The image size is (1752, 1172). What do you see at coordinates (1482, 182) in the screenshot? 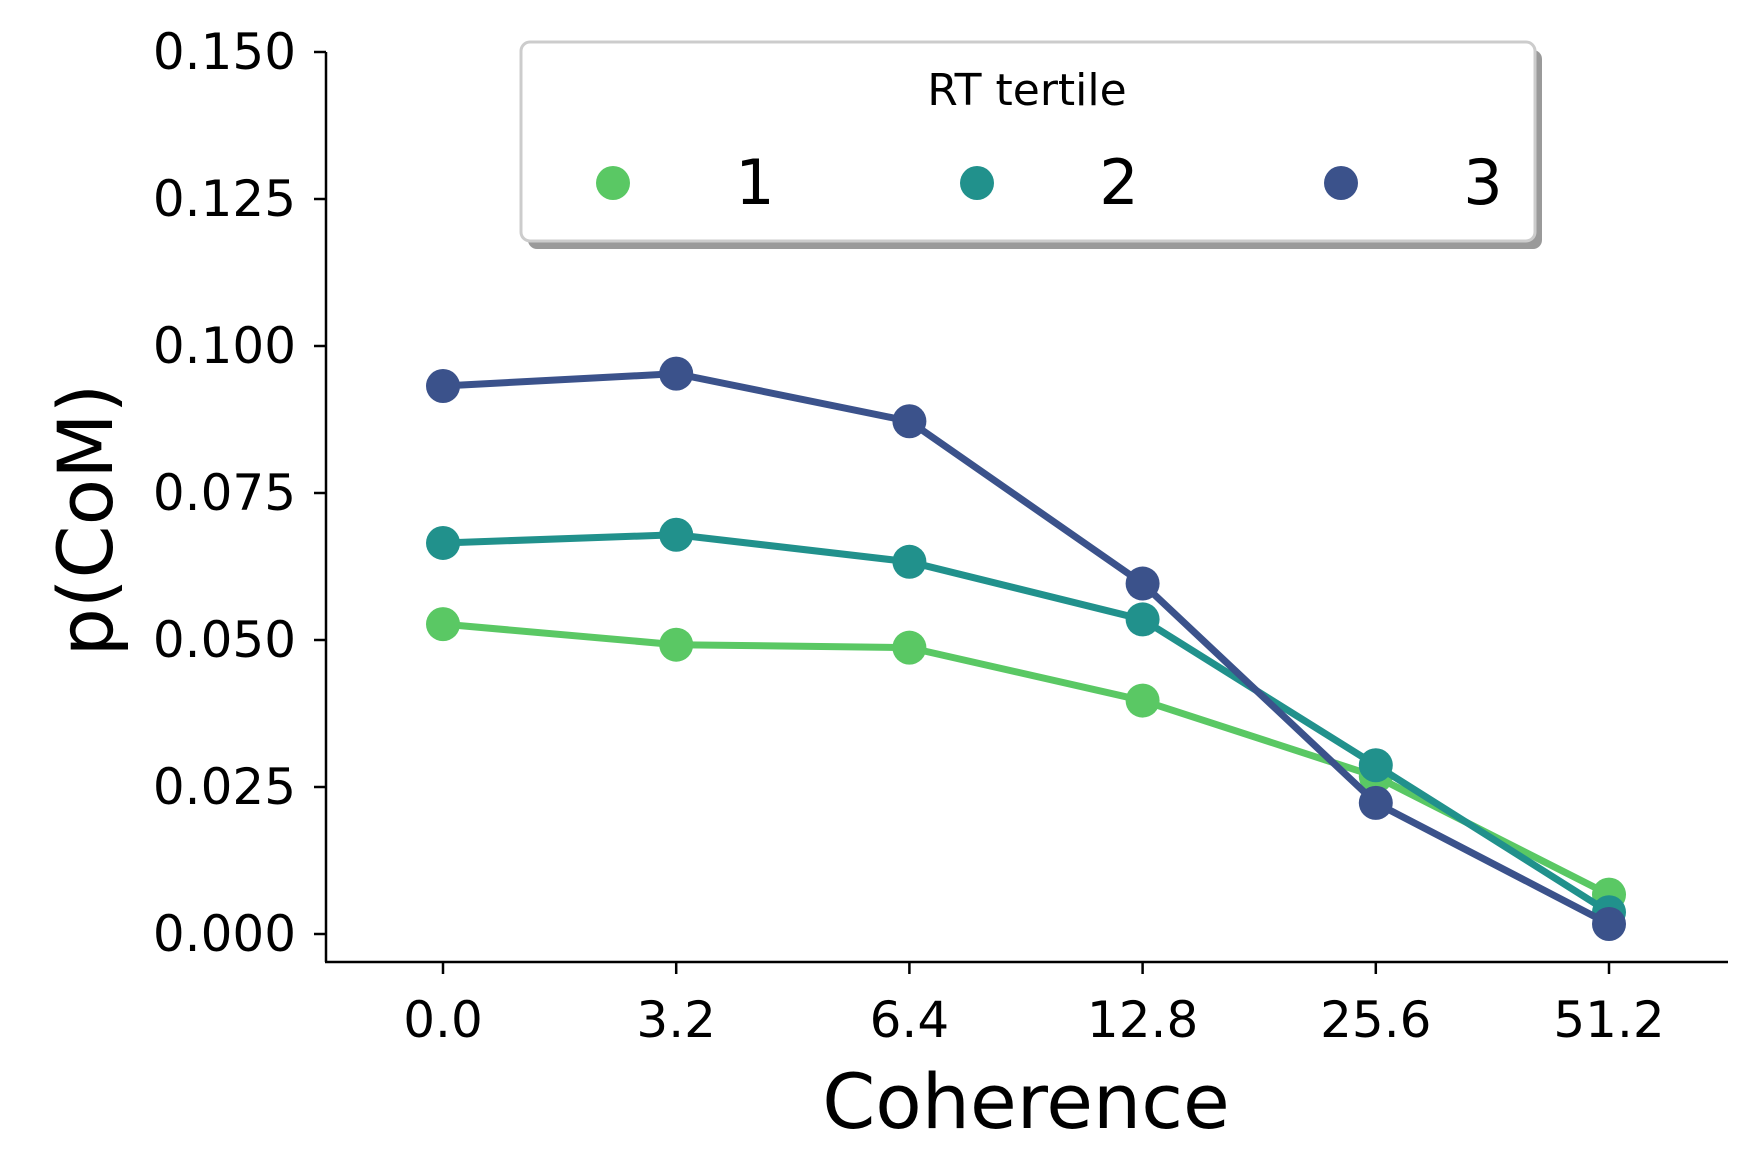
I see `legend-label-3: 3` at bounding box center [1482, 182].